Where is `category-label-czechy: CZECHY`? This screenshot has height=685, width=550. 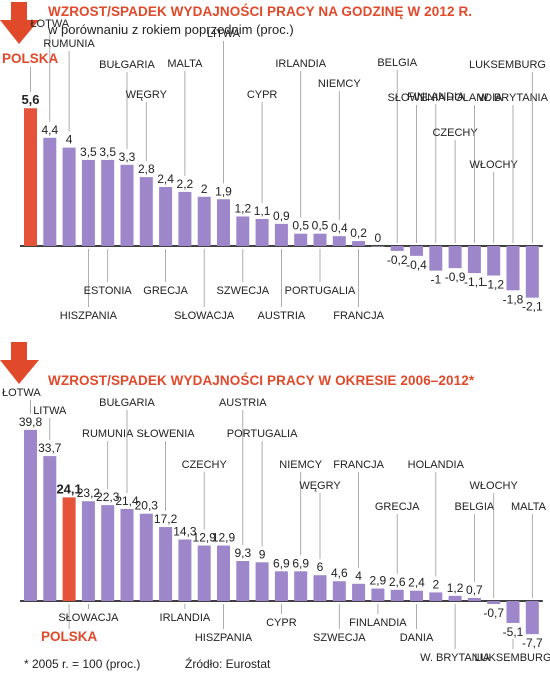
category-label-czechy: CZECHY is located at coordinates (205, 465).